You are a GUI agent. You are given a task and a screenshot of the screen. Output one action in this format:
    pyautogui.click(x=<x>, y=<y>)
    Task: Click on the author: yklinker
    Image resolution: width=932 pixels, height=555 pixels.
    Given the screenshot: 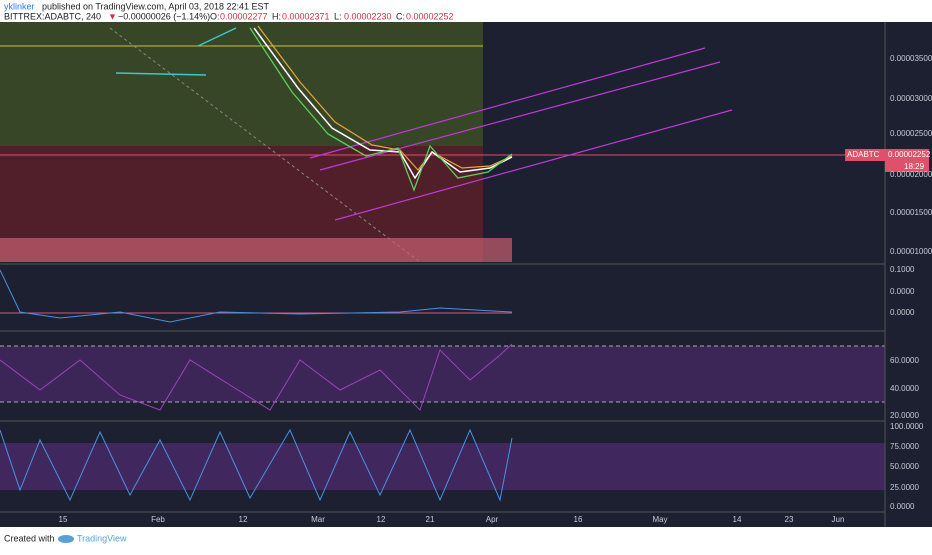 What is the action you would take?
    pyautogui.click(x=19, y=6)
    